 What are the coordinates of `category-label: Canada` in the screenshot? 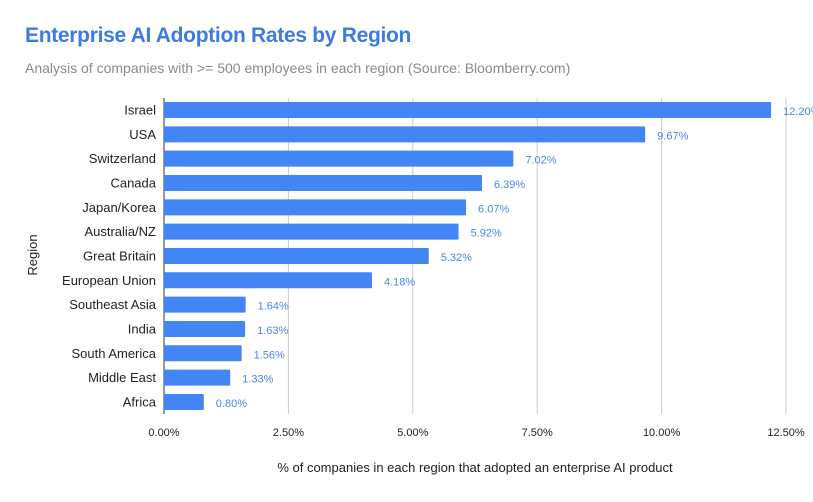 It's located at (133, 182).